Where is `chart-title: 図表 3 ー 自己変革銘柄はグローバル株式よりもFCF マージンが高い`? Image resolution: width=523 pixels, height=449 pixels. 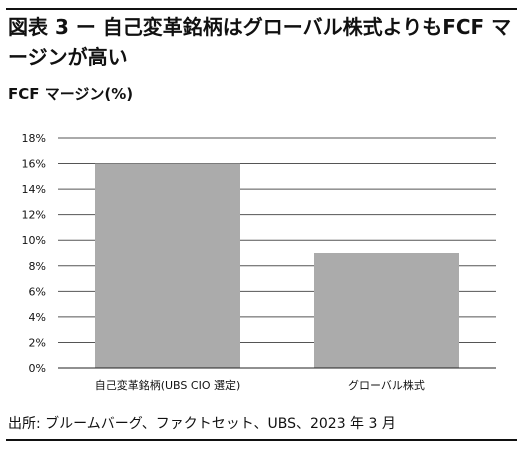 chart-title: 図表 3 ー 自己変革銘柄はグローバル株式よりもFCF マージンが高い is located at coordinates (260, 42).